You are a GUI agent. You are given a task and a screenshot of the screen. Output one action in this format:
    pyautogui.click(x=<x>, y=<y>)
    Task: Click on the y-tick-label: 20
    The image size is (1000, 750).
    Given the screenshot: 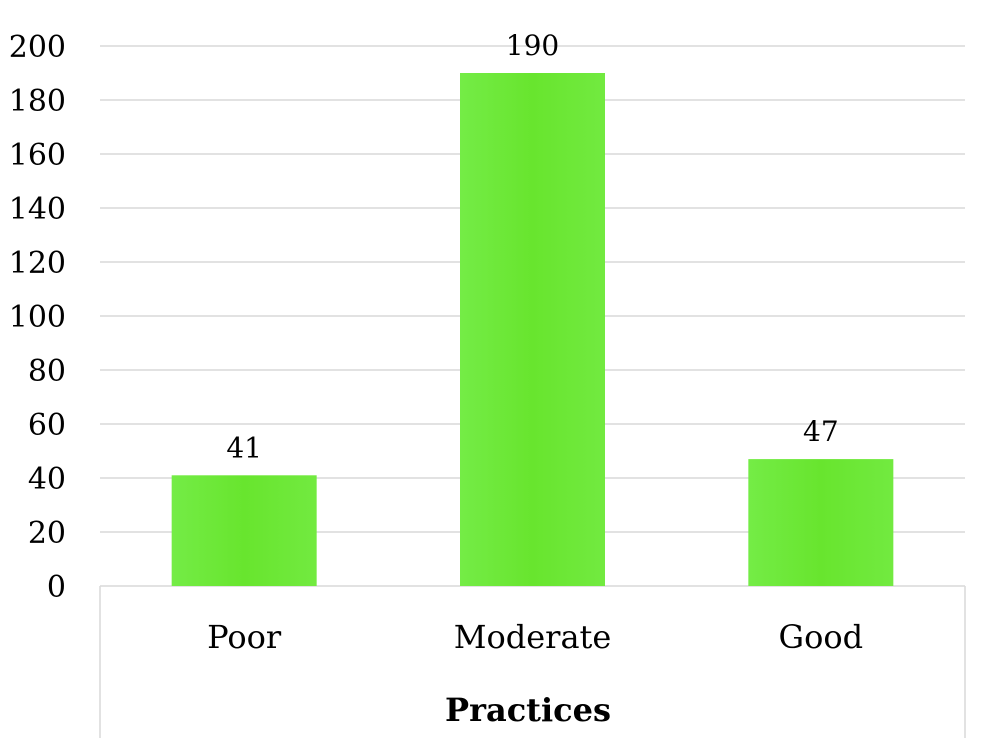 What is the action you would take?
    pyautogui.click(x=47, y=533)
    